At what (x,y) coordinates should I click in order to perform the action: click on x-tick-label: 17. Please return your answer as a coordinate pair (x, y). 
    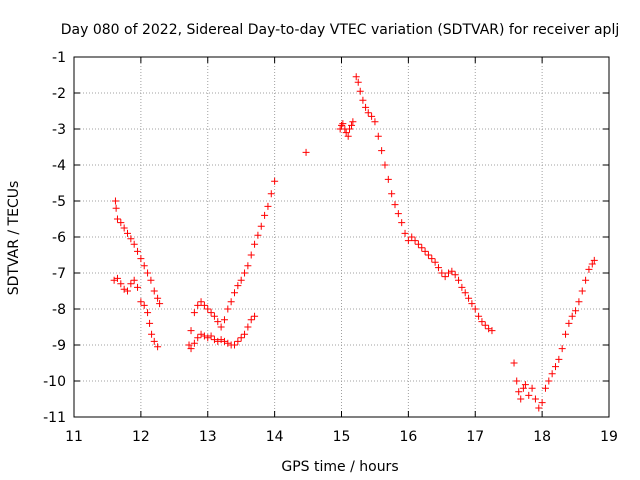
    Looking at the image, I should click on (475, 437).